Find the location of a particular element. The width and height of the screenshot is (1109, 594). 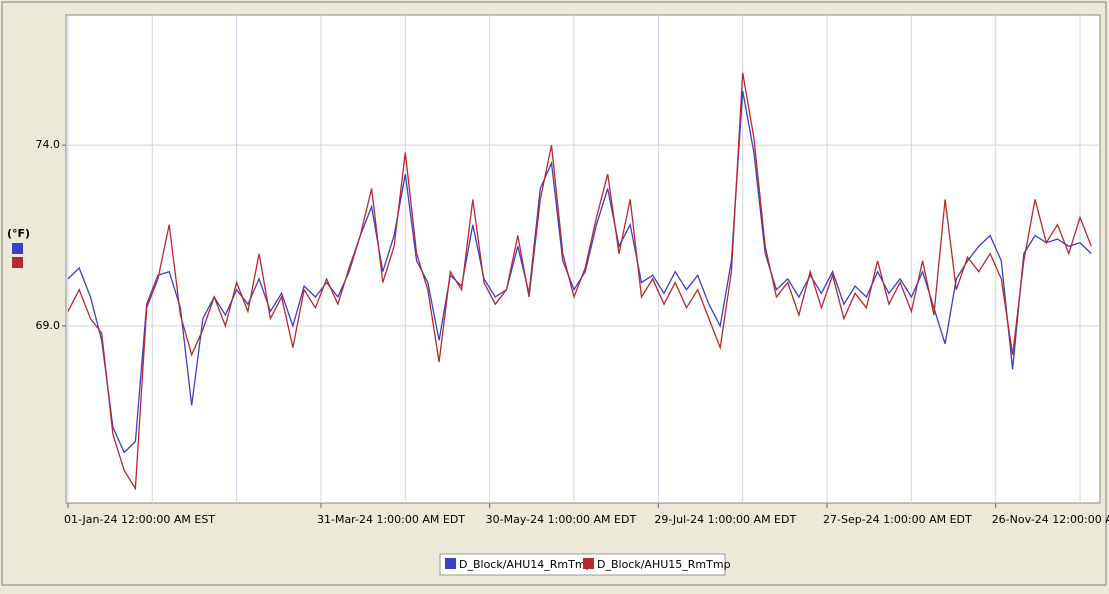

y-tick-label: 69.0 is located at coordinates (48, 325).